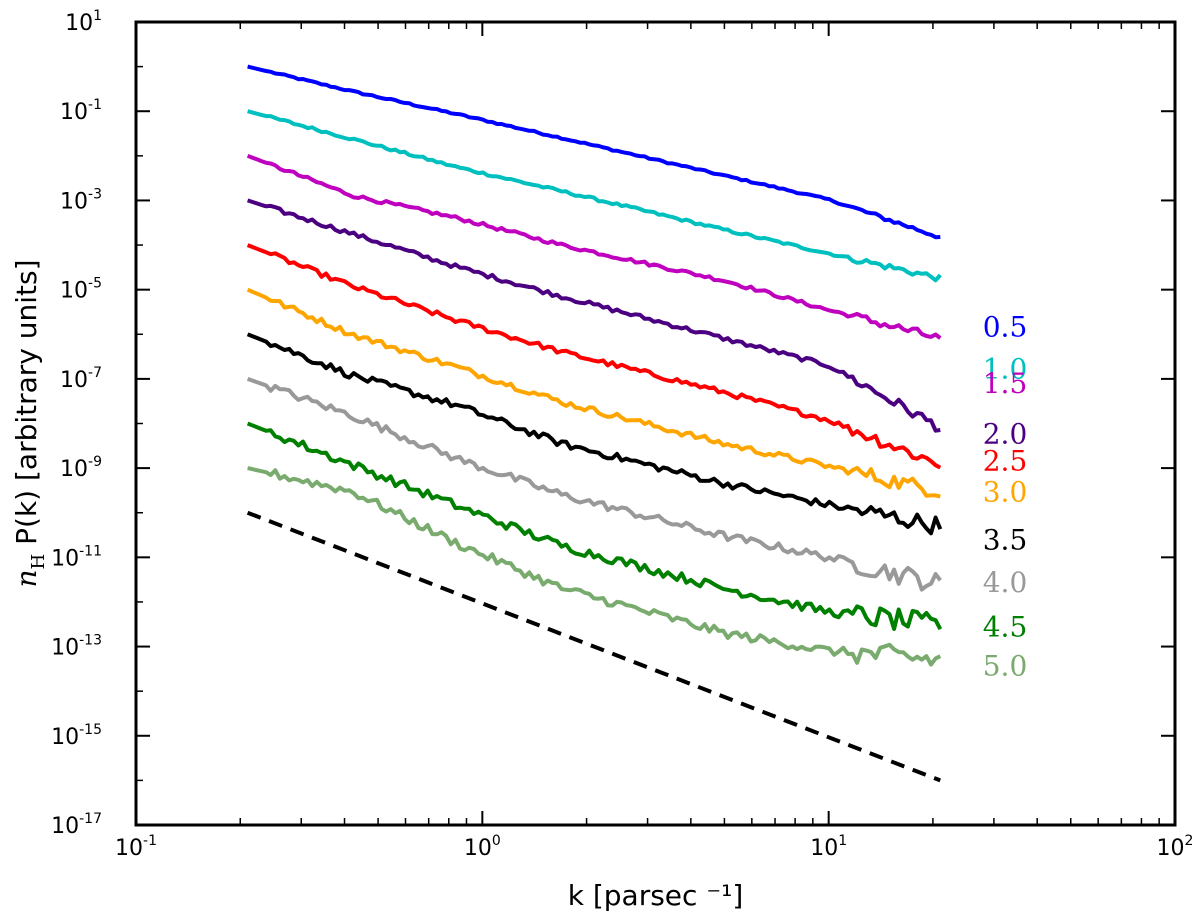 Image resolution: width=1200 pixels, height=920 pixels. I want to click on y-tick-label: 10⁻¹, so click(81, 111).